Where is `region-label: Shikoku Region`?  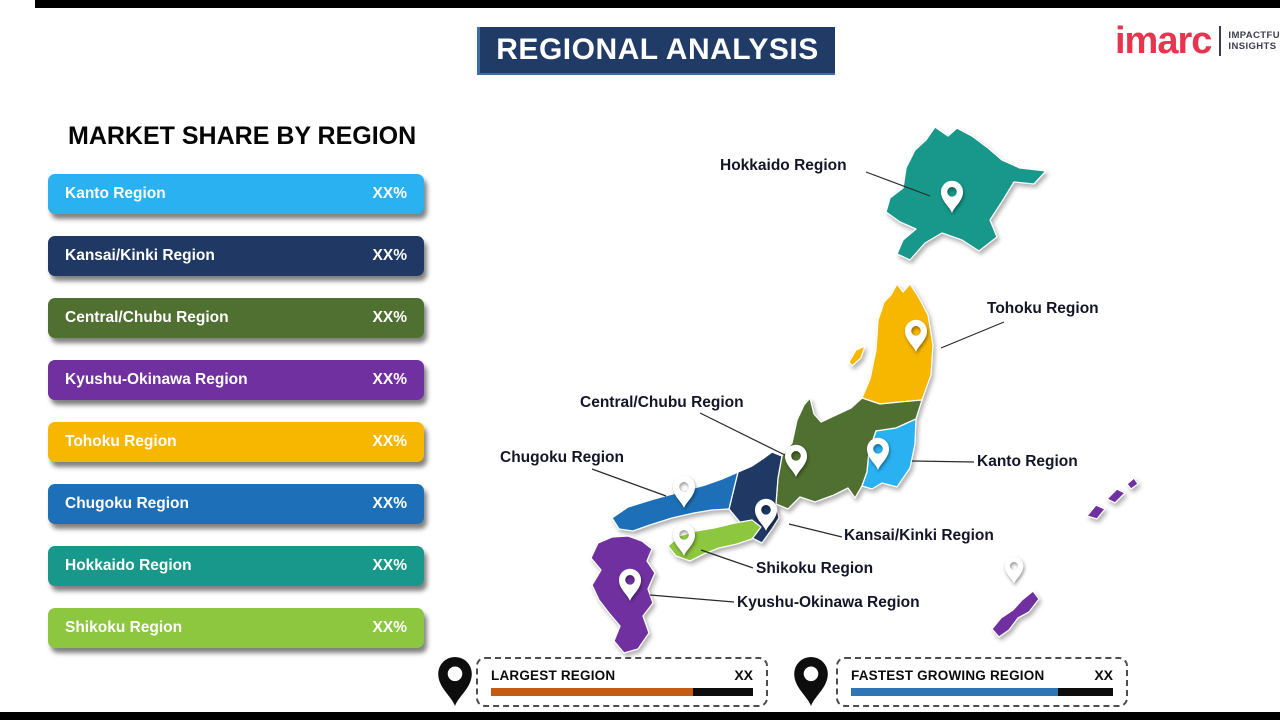
region-label: Shikoku Region is located at coordinates (124, 627).